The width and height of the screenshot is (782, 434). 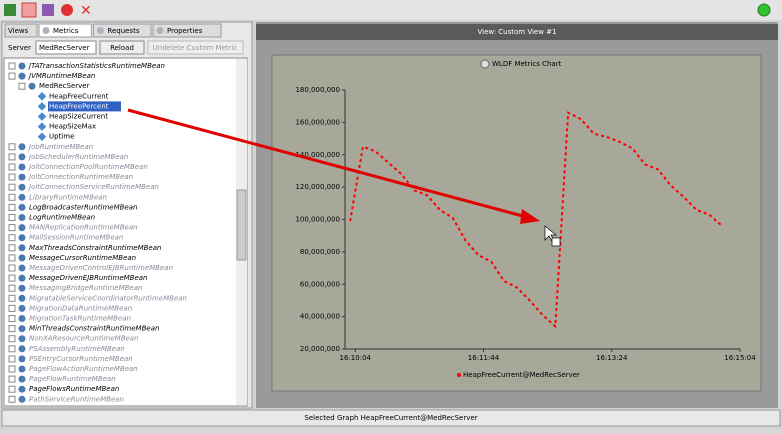 I want to click on undelete-button, so click(x=195, y=47).